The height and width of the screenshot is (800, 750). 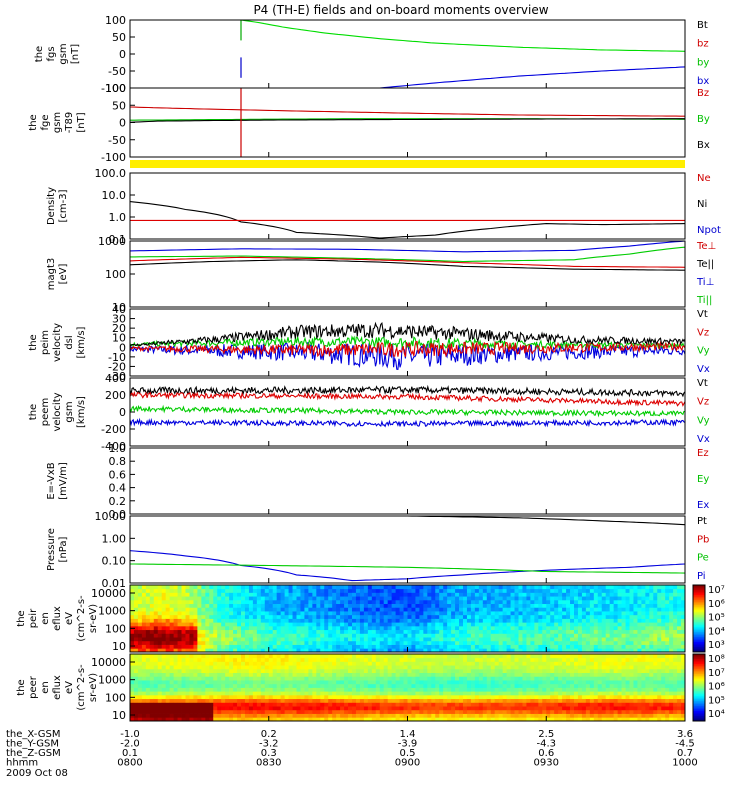 What do you see at coordinates (702, 25) in the screenshot?
I see `legend-Bt: Bt` at bounding box center [702, 25].